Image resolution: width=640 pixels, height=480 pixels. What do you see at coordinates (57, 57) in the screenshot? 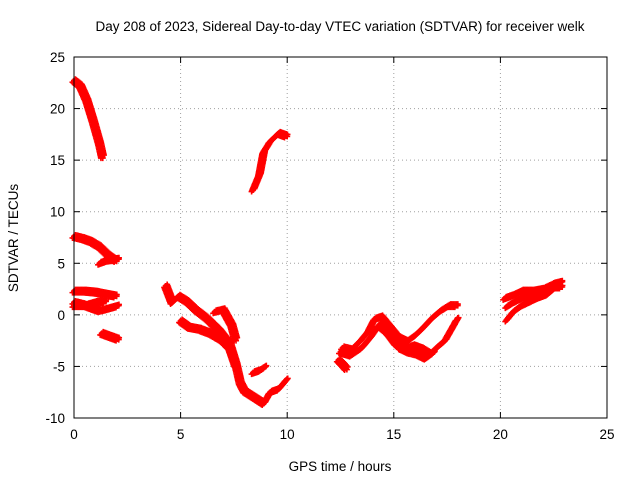
I see `y-tick-label: 25` at bounding box center [57, 57].